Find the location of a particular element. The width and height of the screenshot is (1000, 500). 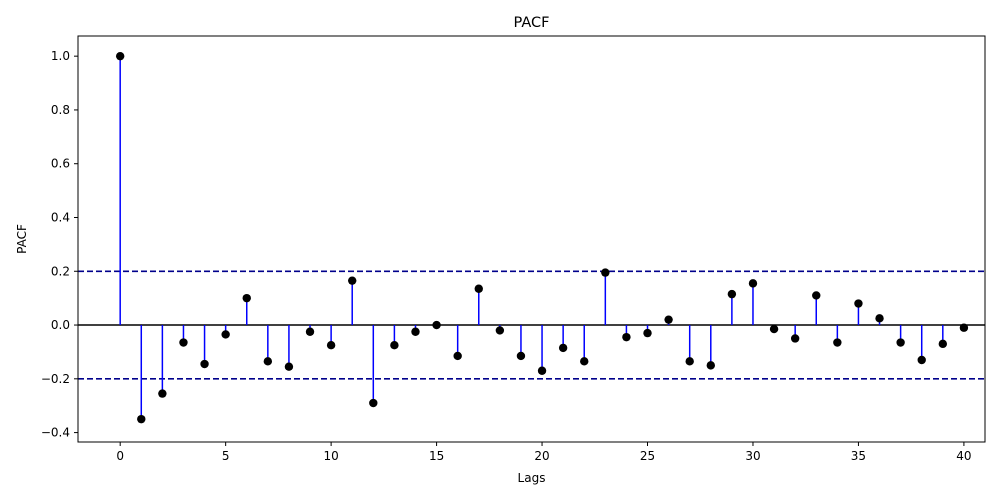

chart-title: PACF is located at coordinates (532, 23).